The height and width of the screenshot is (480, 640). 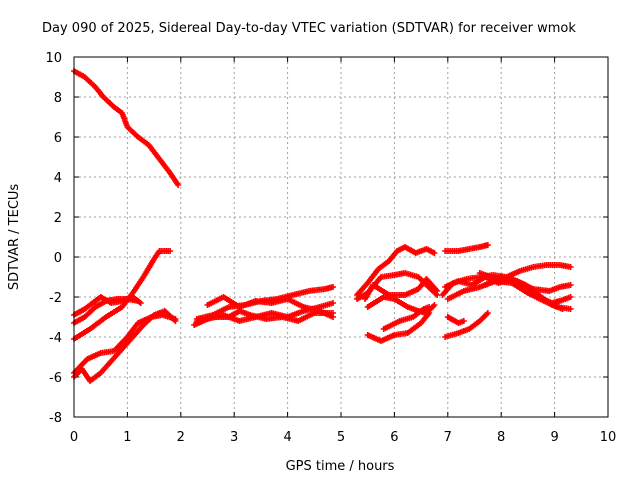 I want to click on x-tick-label: 10, so click(x=608, y=437).